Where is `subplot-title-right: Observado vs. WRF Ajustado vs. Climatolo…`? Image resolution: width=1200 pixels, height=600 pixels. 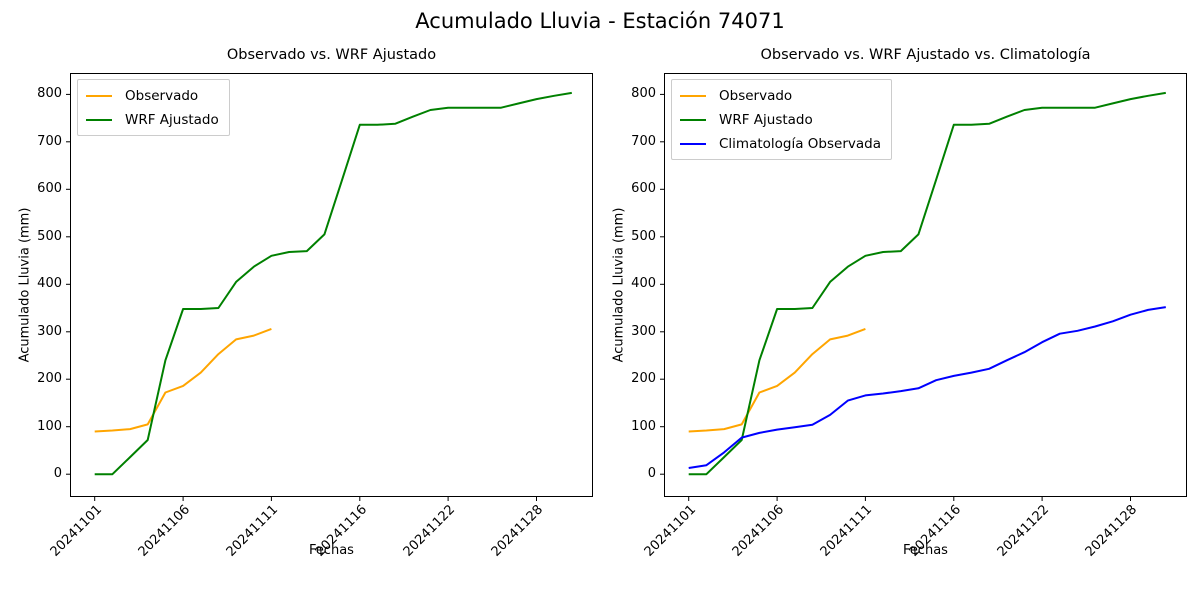
subplot-title-right: Observado vs. WRF Ajustado vs. Climatolo… is located at coordinates (925, 55).